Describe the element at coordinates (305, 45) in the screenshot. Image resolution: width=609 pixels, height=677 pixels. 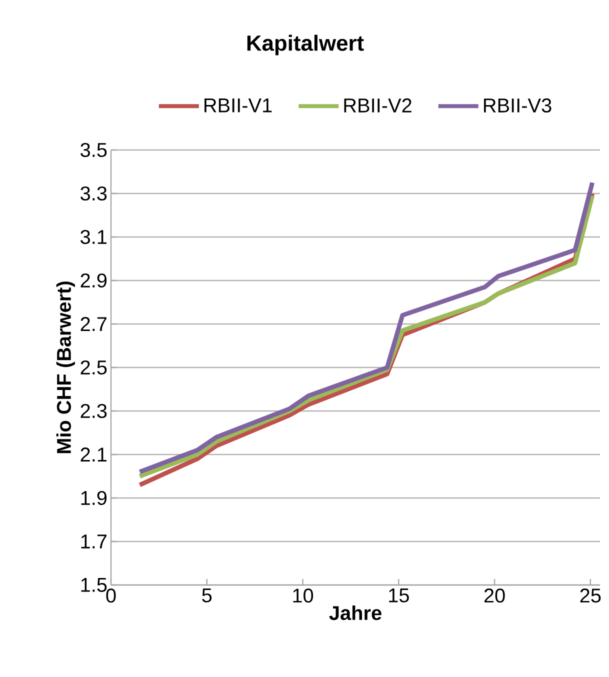
I see `chart-title: Kapitalwert` at that location.